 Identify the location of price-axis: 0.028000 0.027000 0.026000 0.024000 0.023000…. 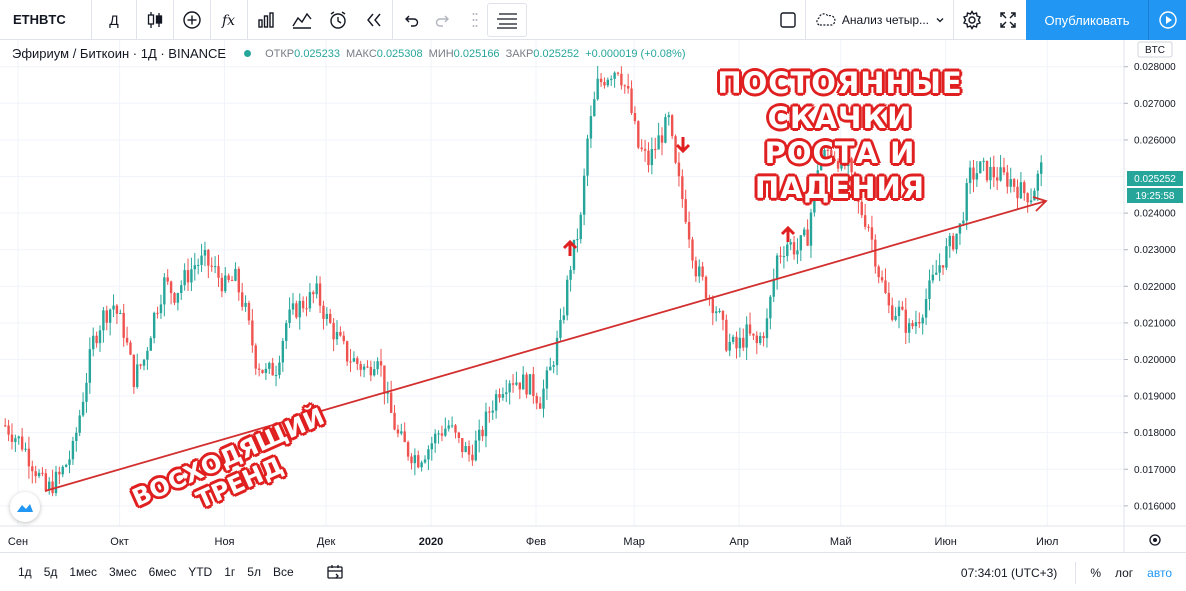
(1150, 287).